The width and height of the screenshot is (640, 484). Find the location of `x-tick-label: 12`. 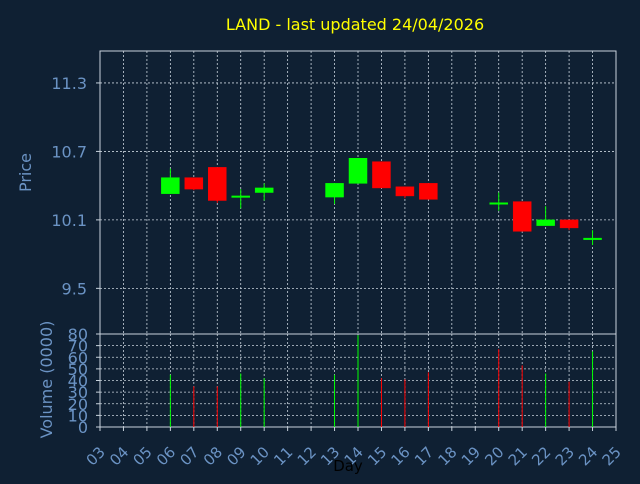

x-tick-label: 12 is located at coordinates (307, 456).